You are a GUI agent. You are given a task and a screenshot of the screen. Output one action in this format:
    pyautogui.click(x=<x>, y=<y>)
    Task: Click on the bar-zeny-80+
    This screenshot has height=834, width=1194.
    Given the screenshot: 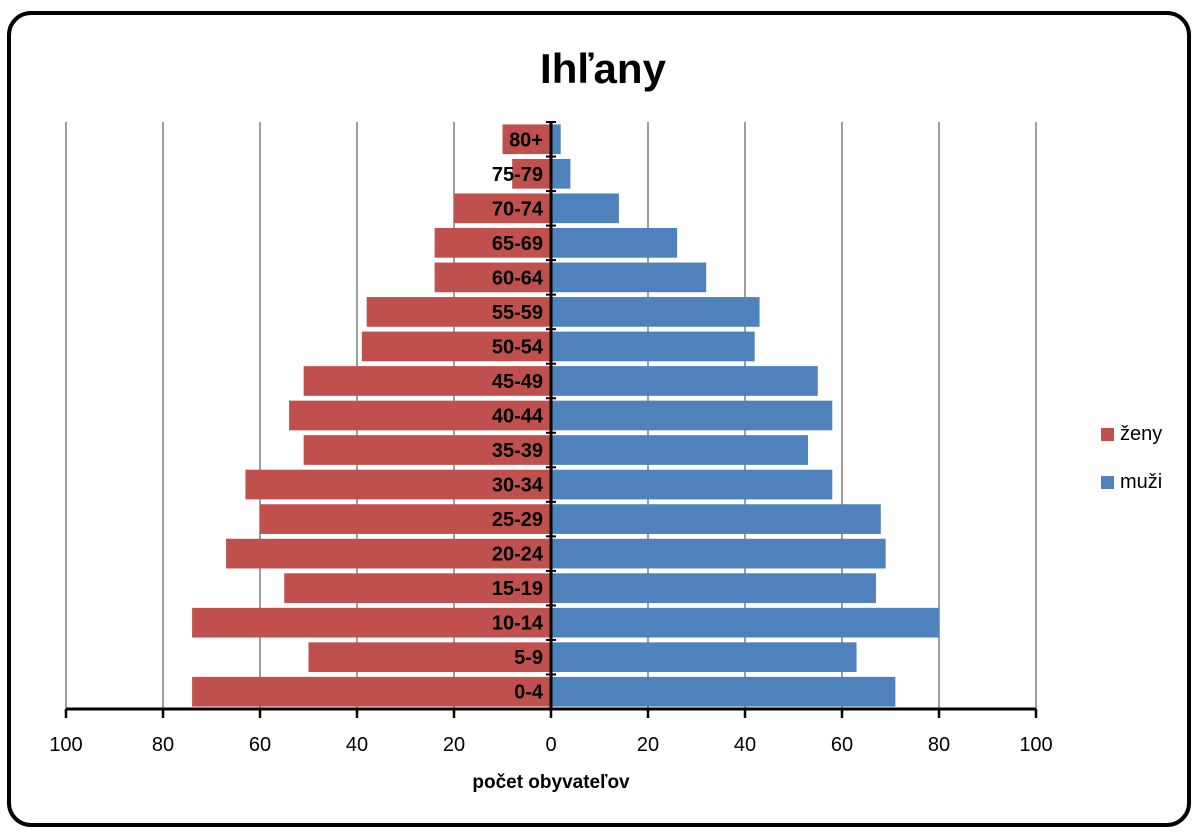 What is the action you would take?
    pyautogui.click(x=526, y=139)
    